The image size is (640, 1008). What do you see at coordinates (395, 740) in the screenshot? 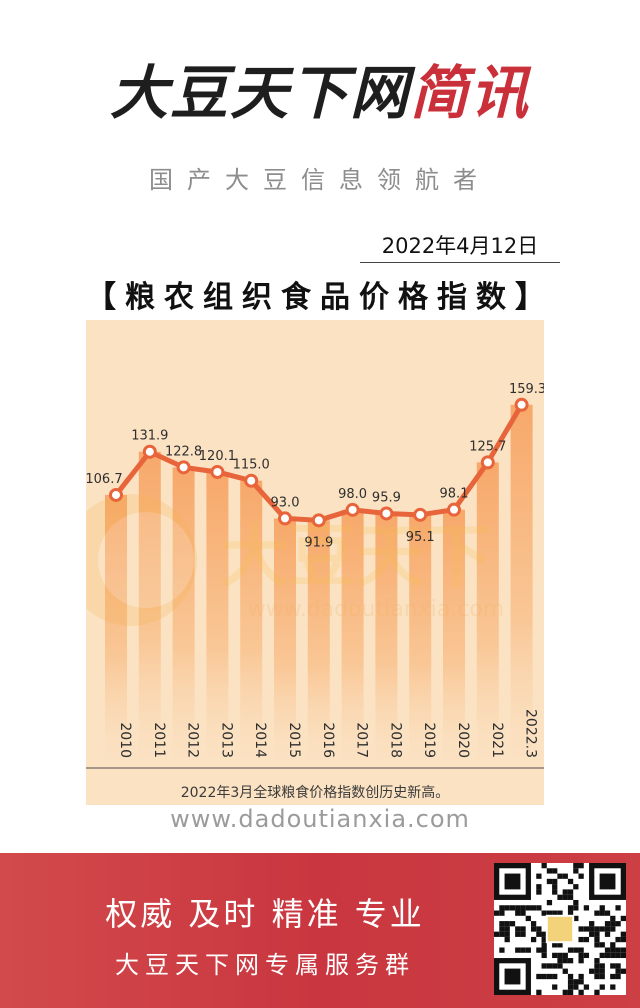
I see `x-tick-label-2018: 2018` at bounding box center [395, 740].